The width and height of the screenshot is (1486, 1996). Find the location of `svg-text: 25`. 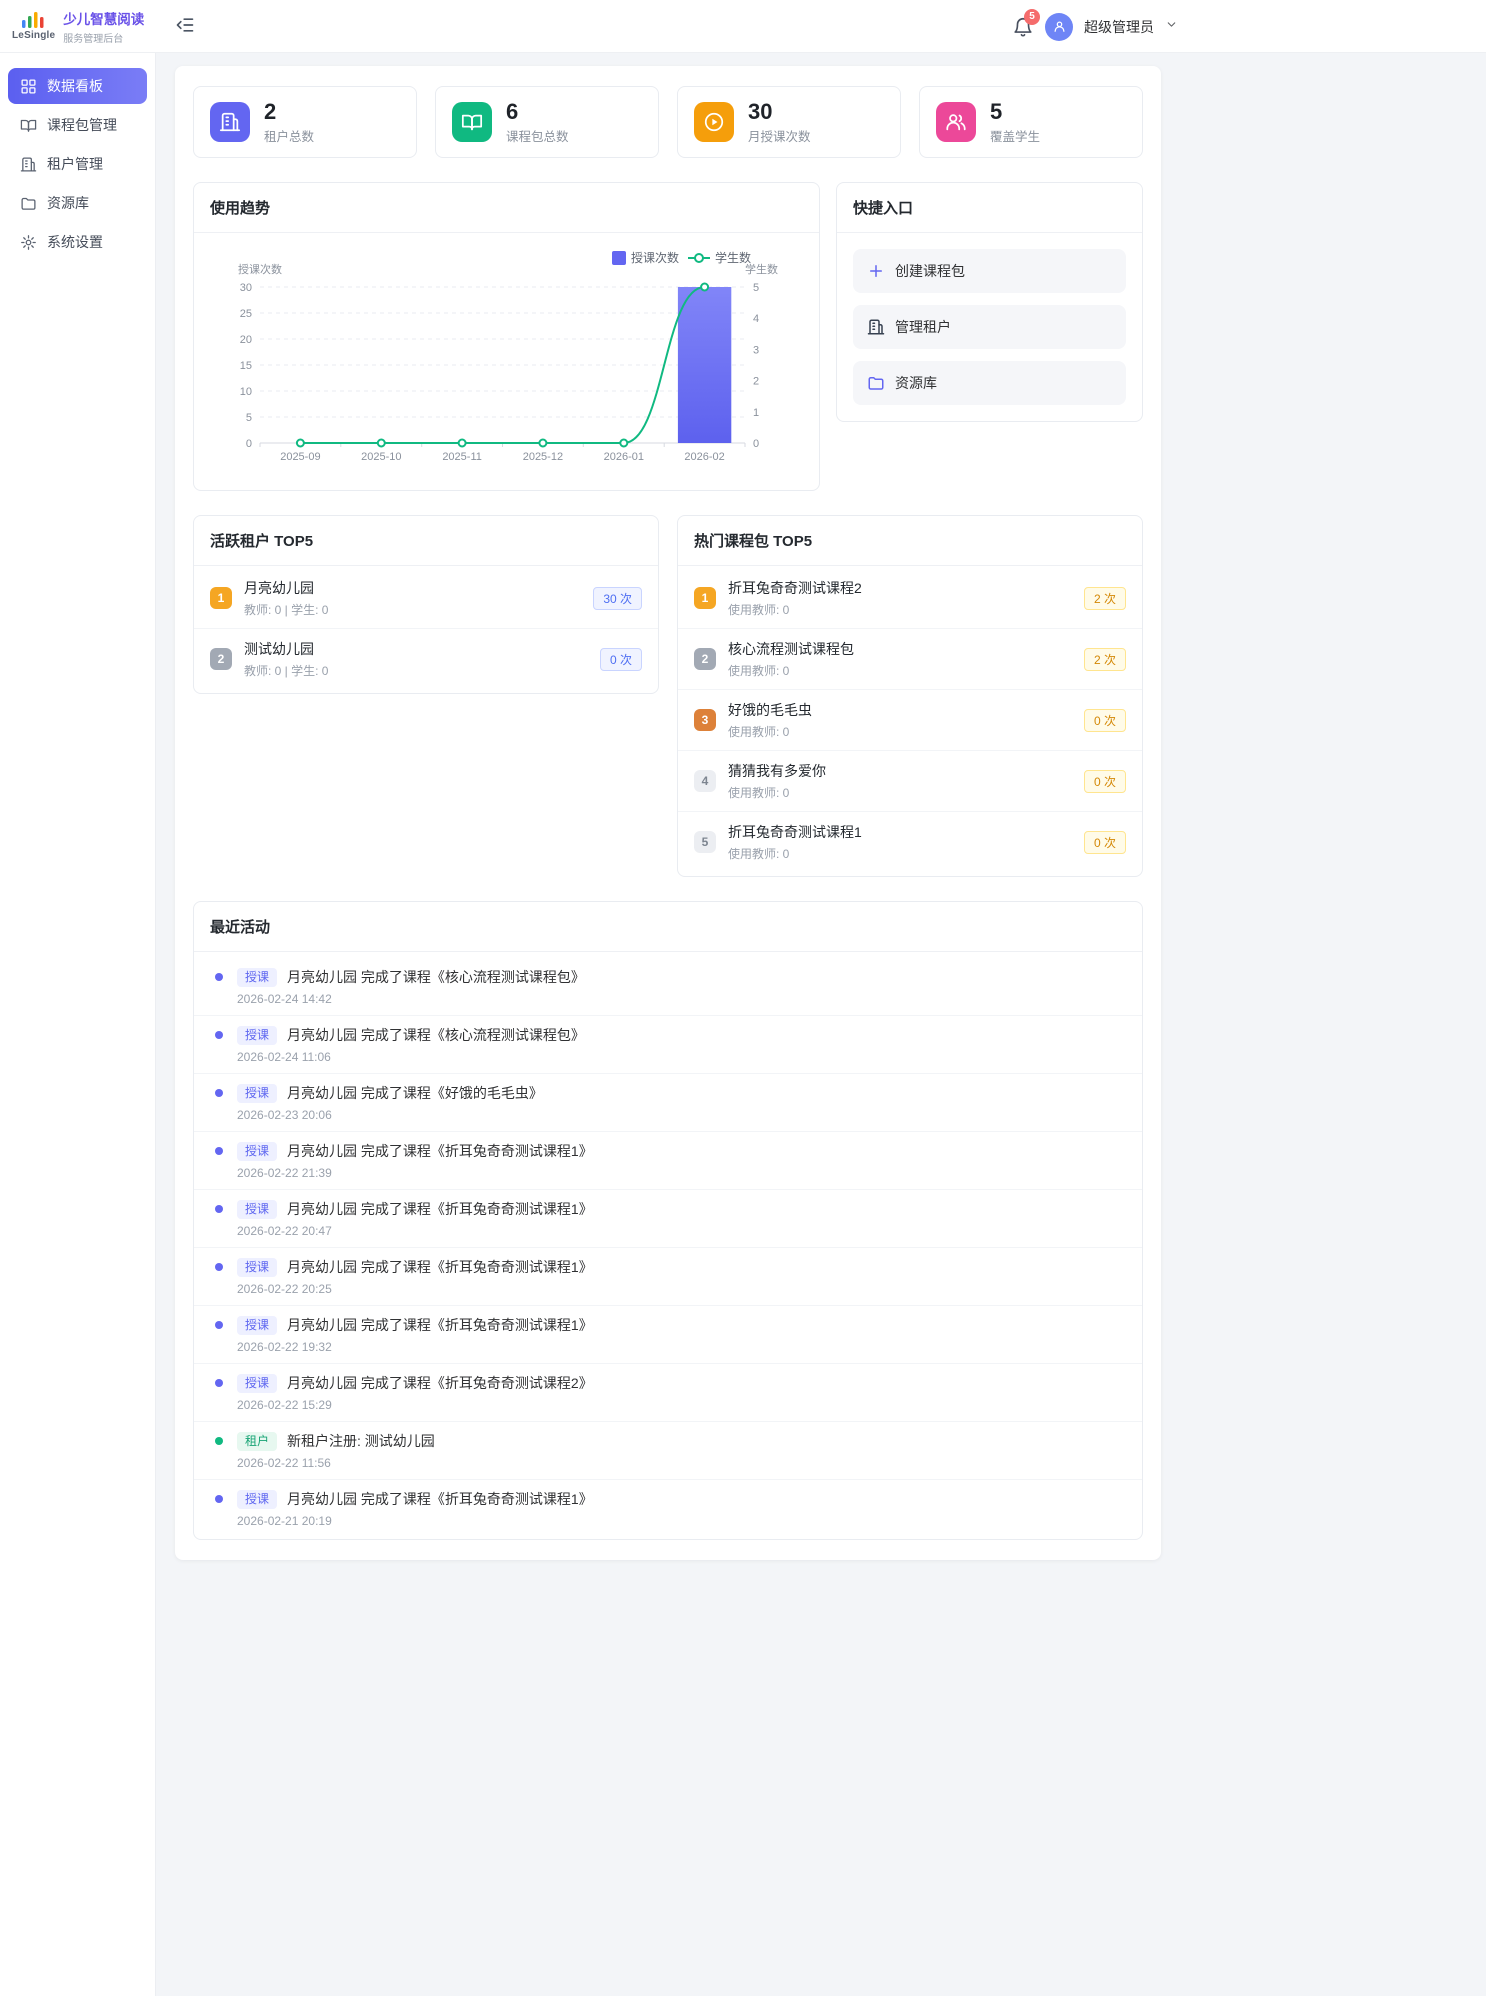

svg-text: 25 is located at coordinates (246, 314).